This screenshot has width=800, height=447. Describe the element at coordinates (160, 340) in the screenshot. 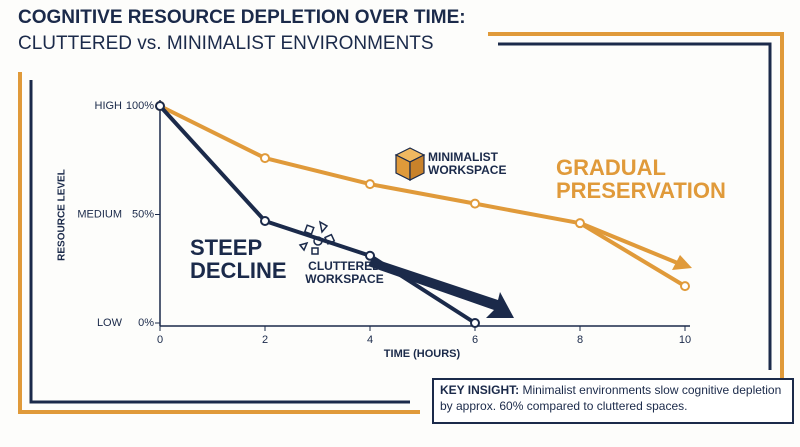

I see `x-tick-label: 0` at that location.